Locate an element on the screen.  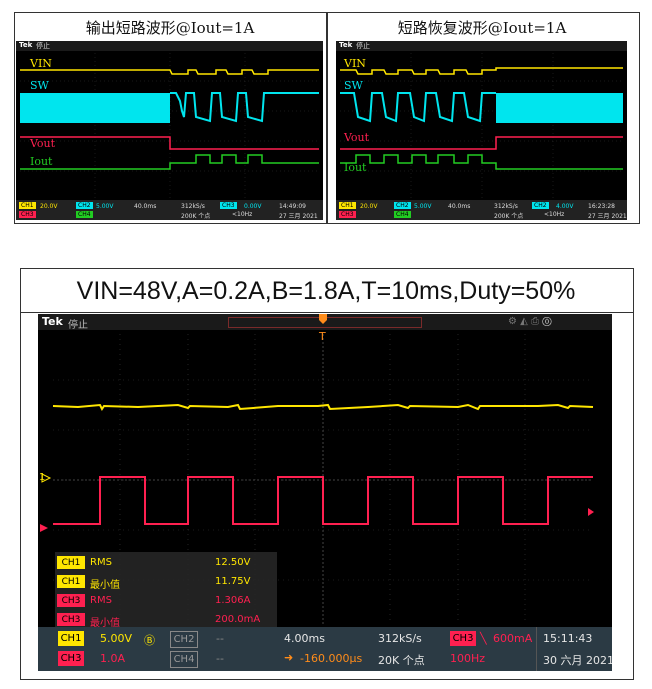
measurement-row: CH3 RMS 1.306A is located at coordinates (166, 600).